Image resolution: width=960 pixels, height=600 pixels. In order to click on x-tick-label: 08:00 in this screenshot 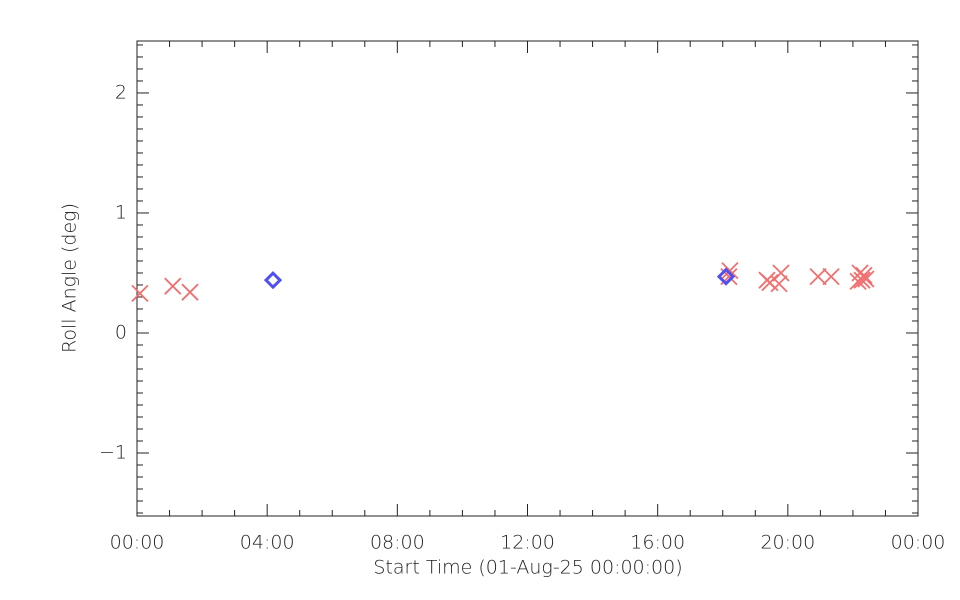, I will do `click(397, 543)`.